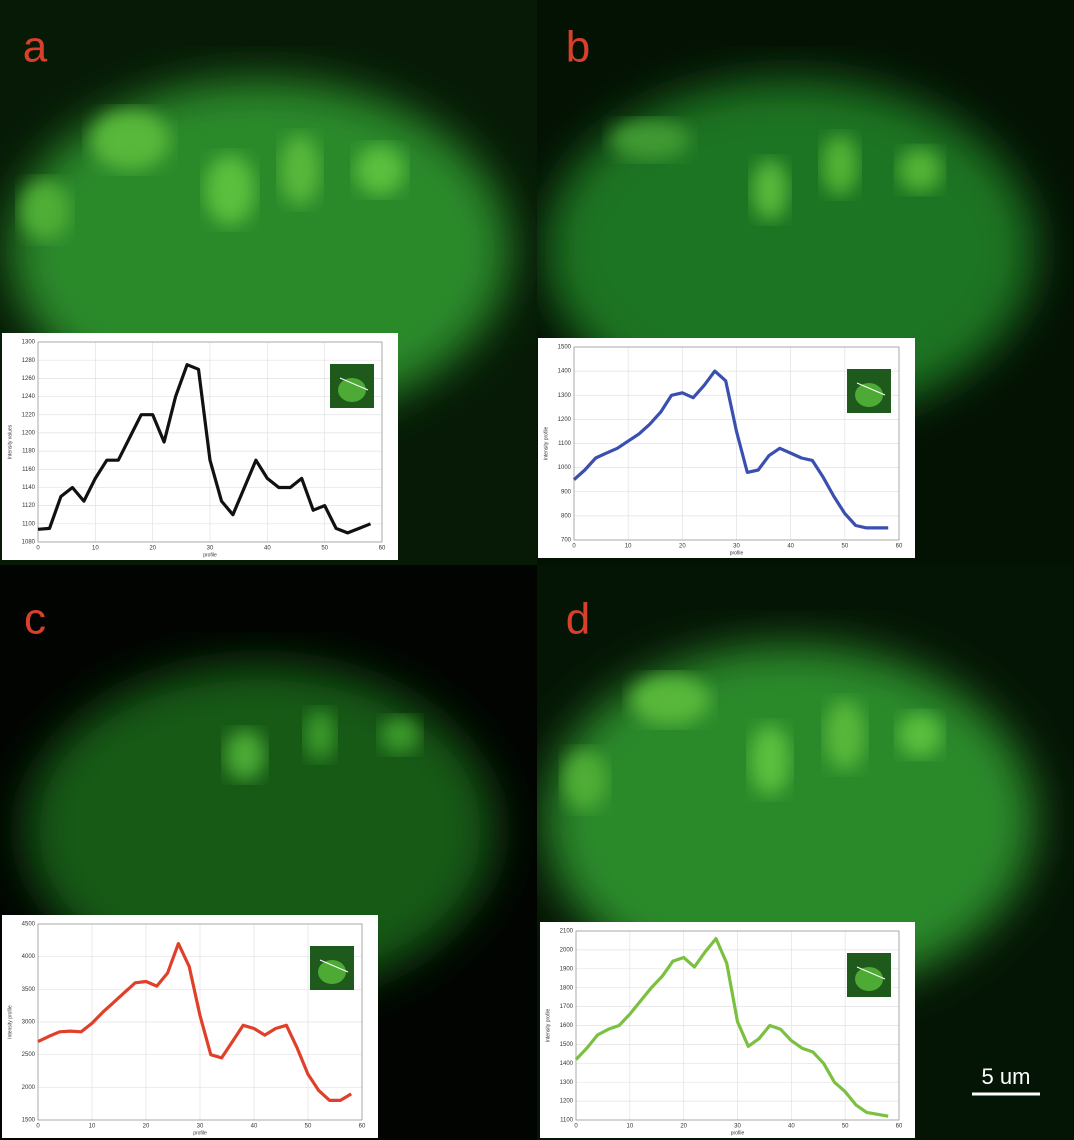 This screenshot has width=1074, height=1140. Describe the element at coordinates (29, 506) in the screenshot. I see `y-tick-label: 1120` at that location.